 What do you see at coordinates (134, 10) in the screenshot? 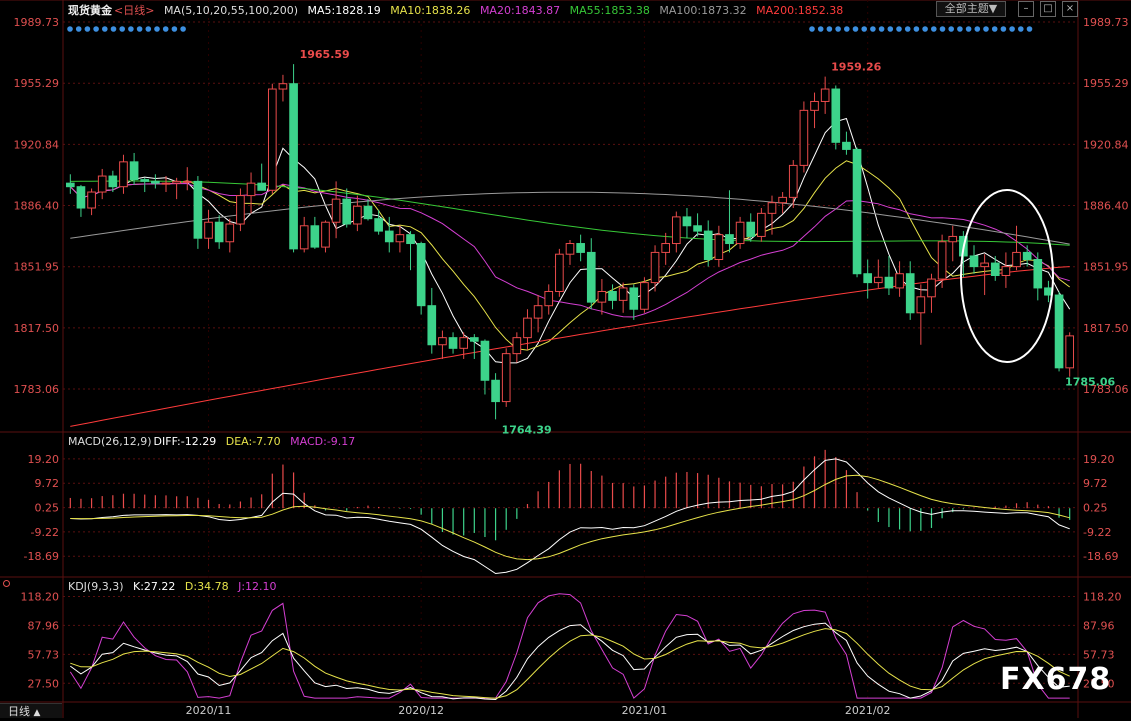
I see `period-link: <日线>` at bounding box center [134, 10].